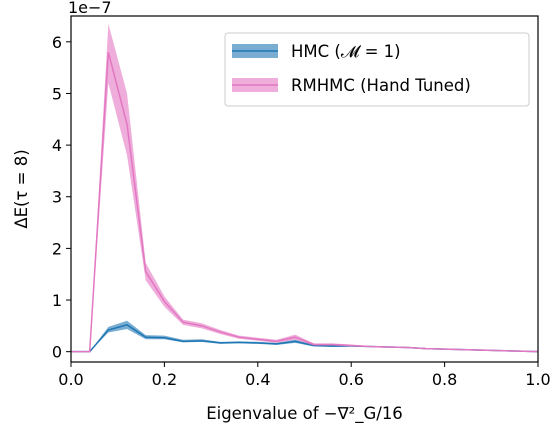 Image resolution: width=554 pixels, height=441 pixels. I want to click on x-ticks: 0.0 0.2 0.4 0.6 0.8 1.0, so click(304, 375).